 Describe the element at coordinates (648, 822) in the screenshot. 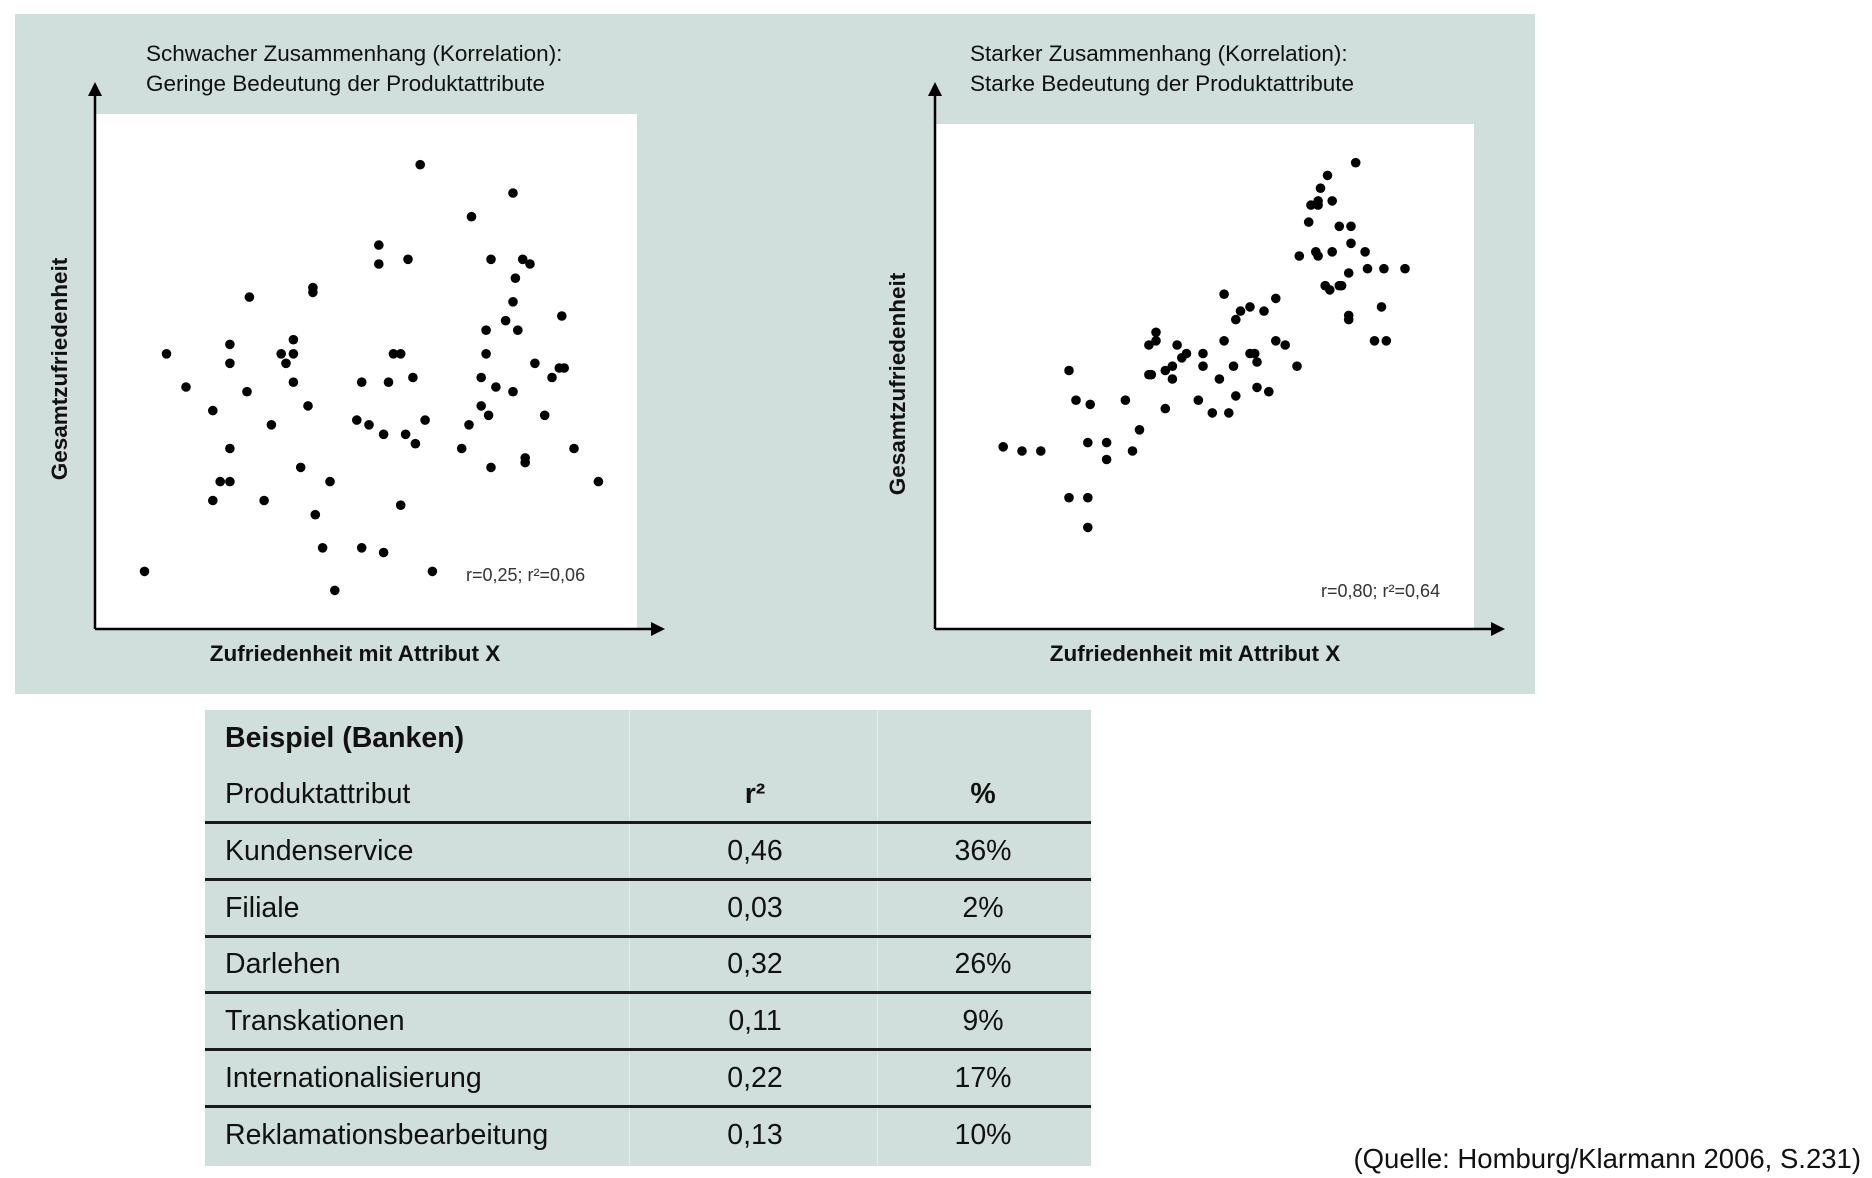

I see `header-rule` at that location.